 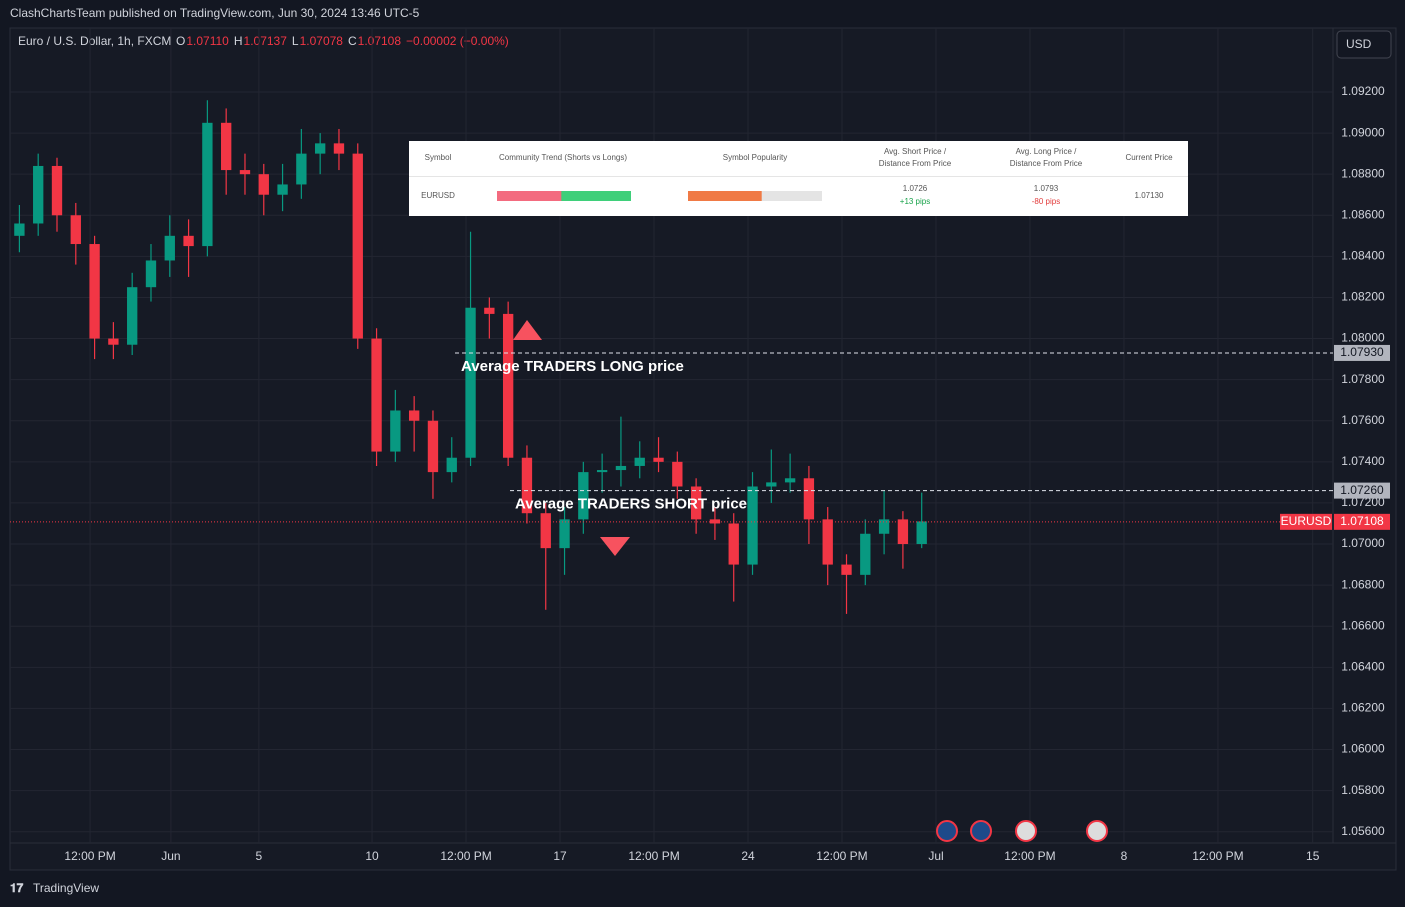 I want to click on current-name-bg, so click(x=1306, y=521).